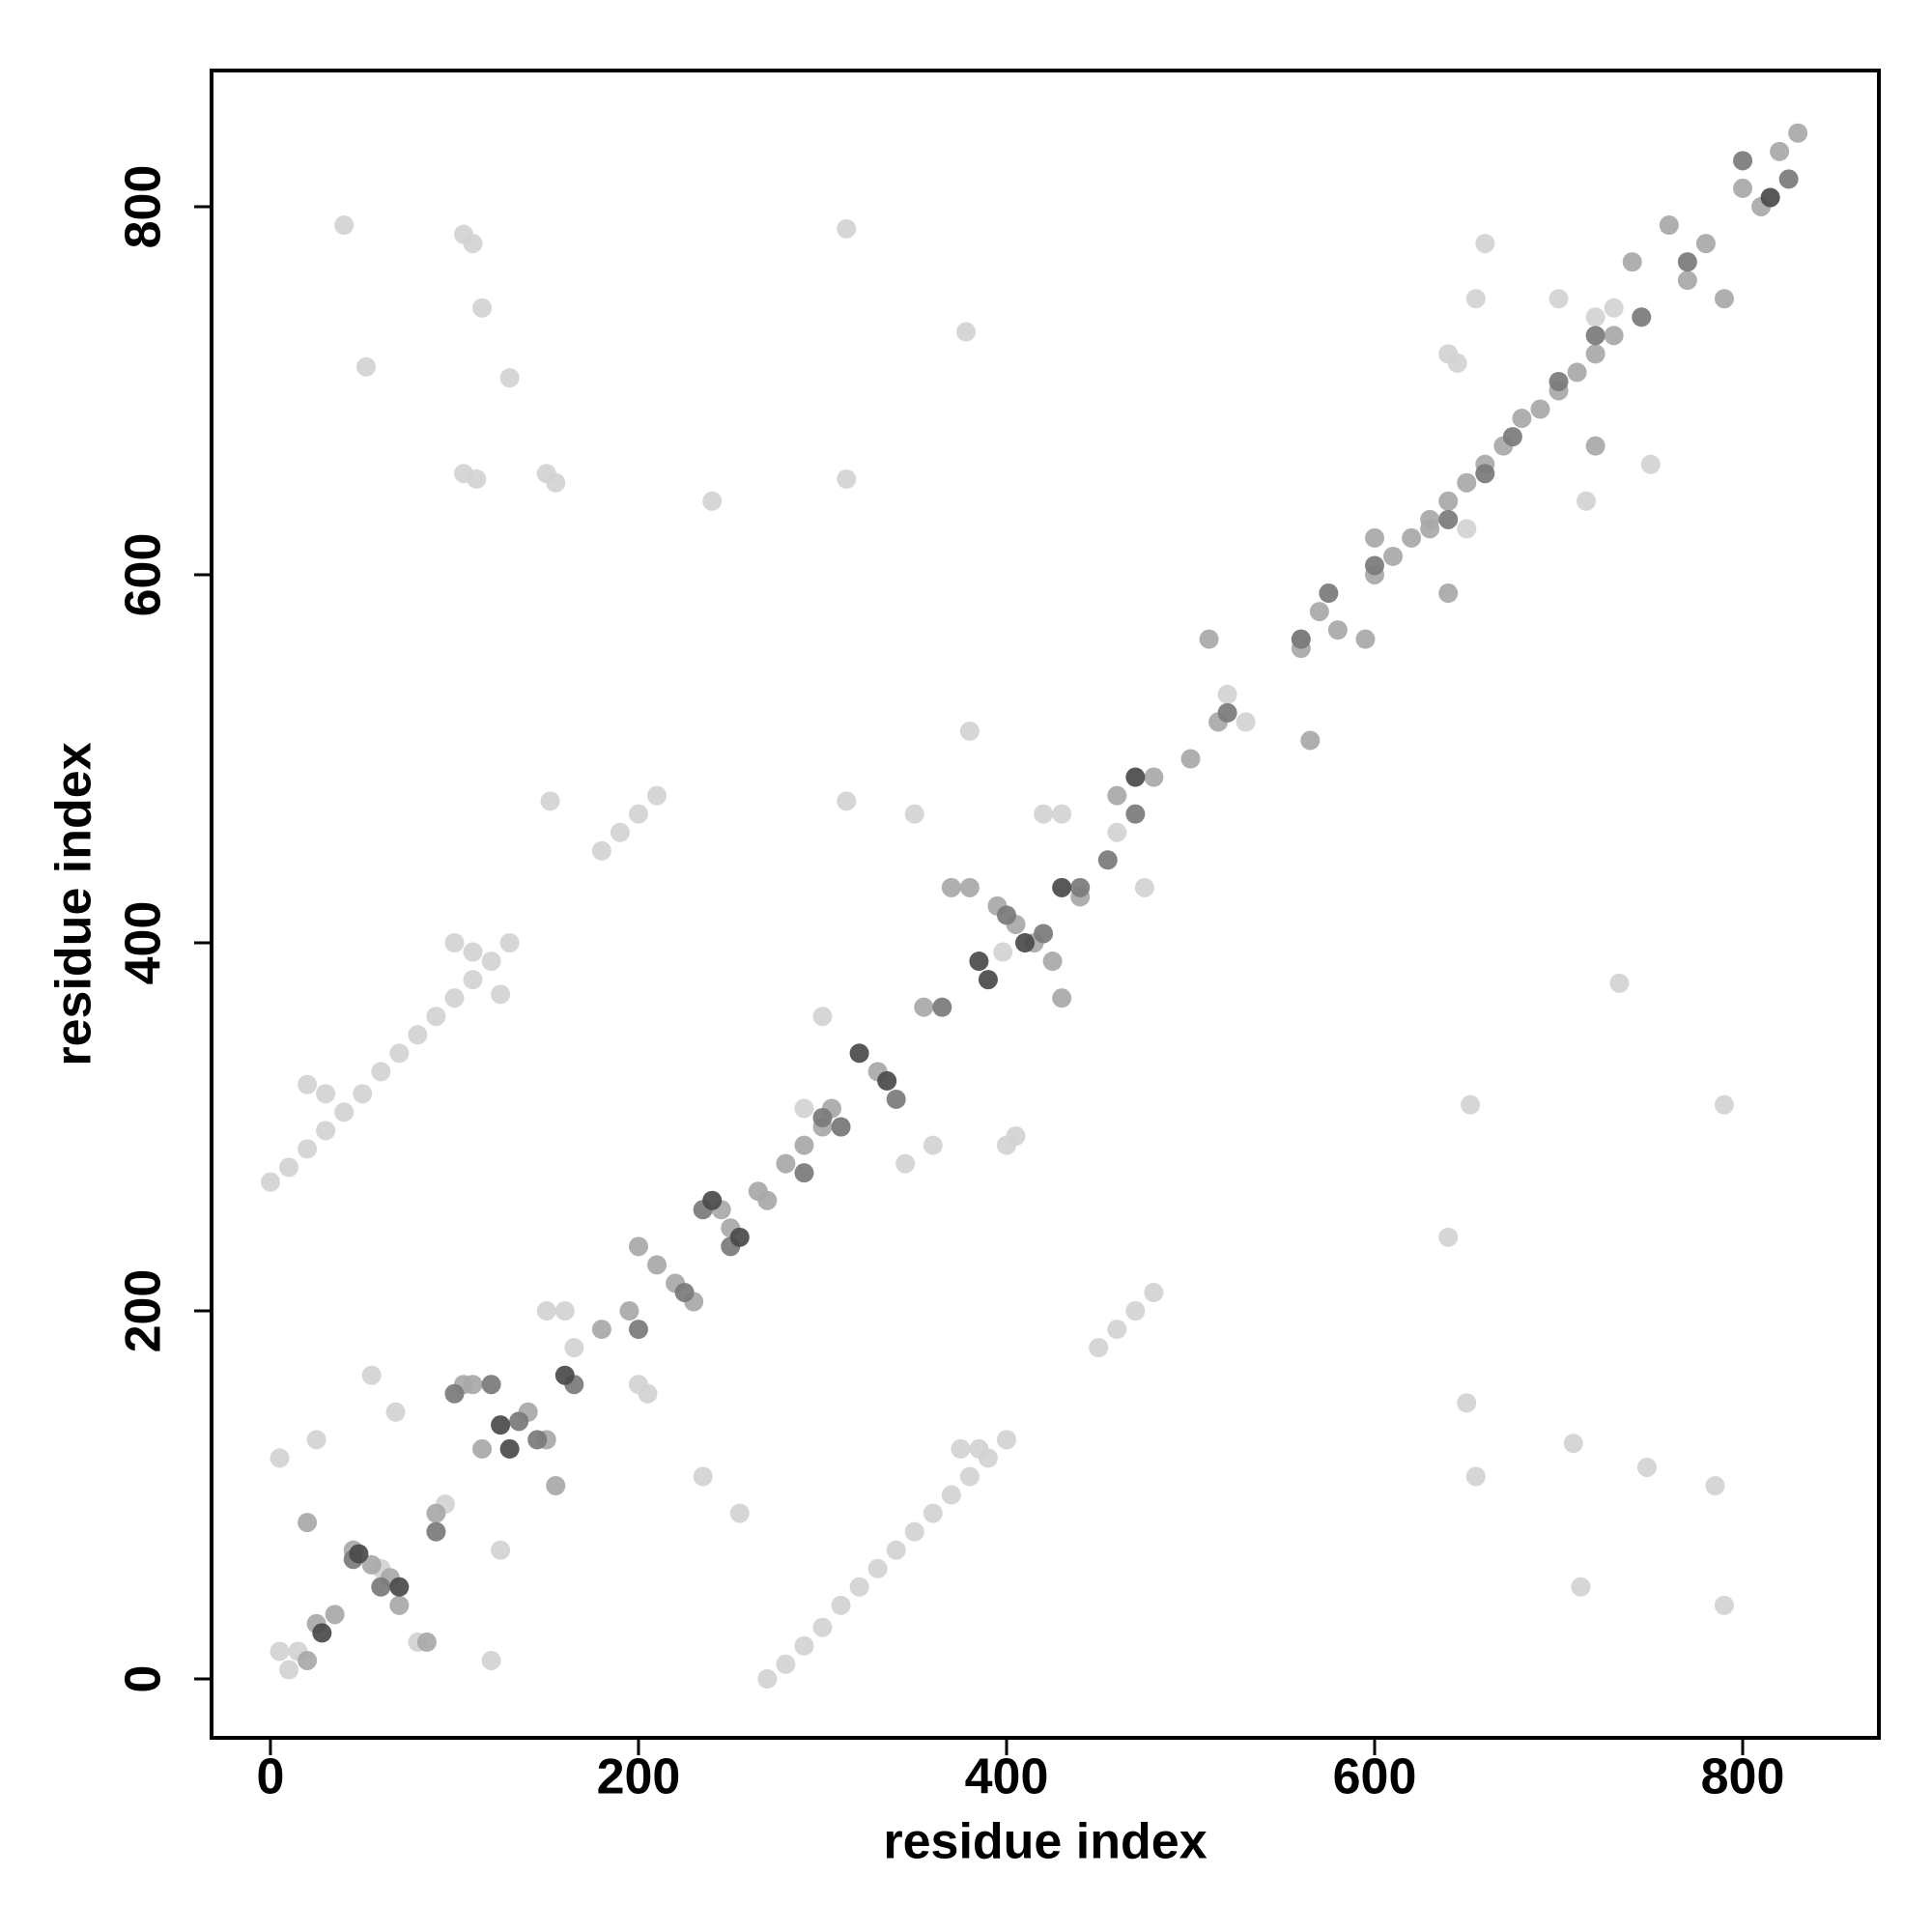 The width and height of the screenshot is (1932, 1932). I want to click on y-tick-label: 200, so click(144, 1311).